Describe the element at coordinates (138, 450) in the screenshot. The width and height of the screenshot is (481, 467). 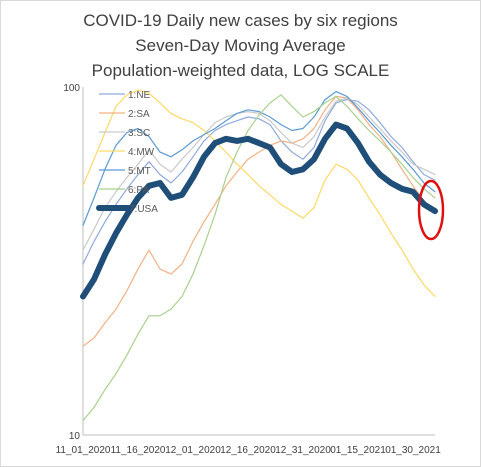
I see `x-tick-label: 11_16_2020` at that location.